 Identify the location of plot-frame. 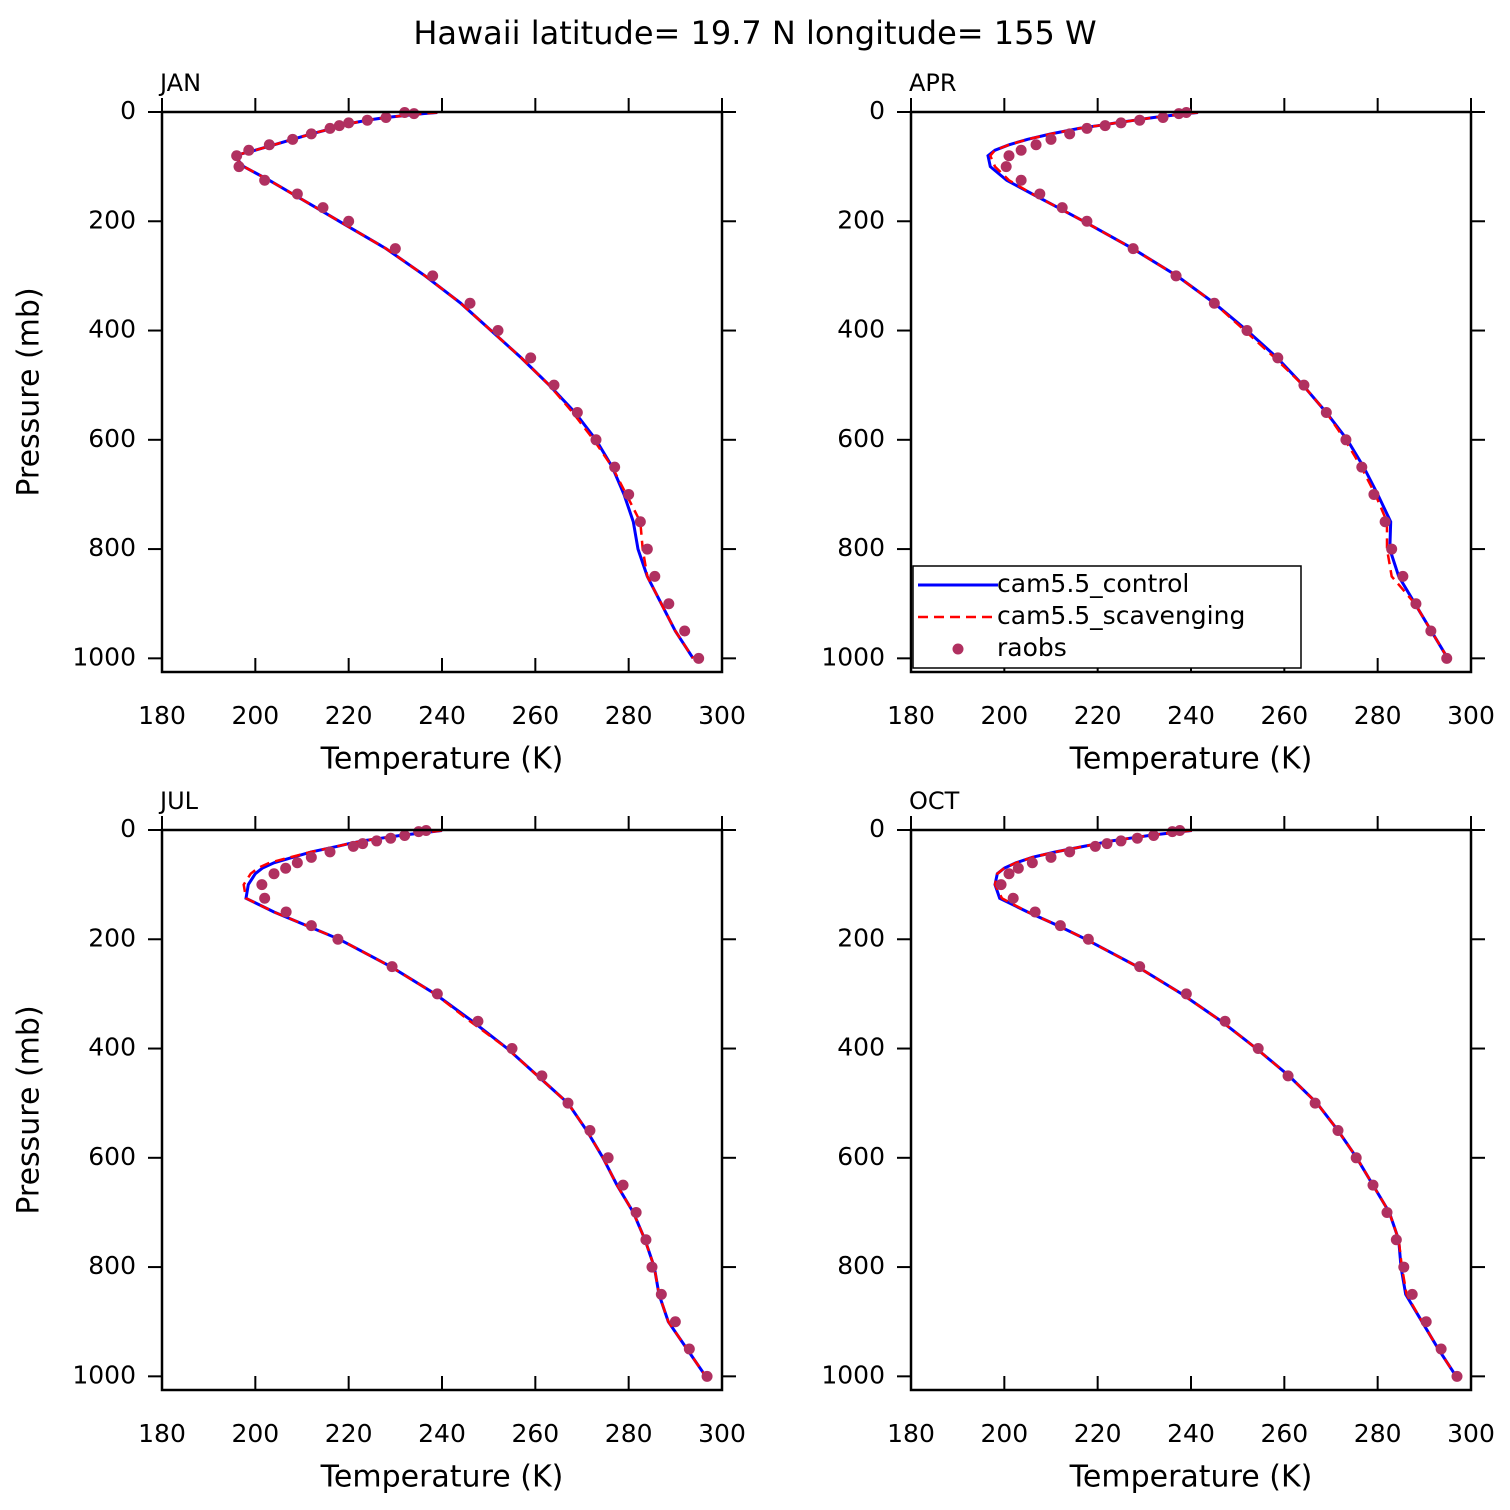
(1191, 392).